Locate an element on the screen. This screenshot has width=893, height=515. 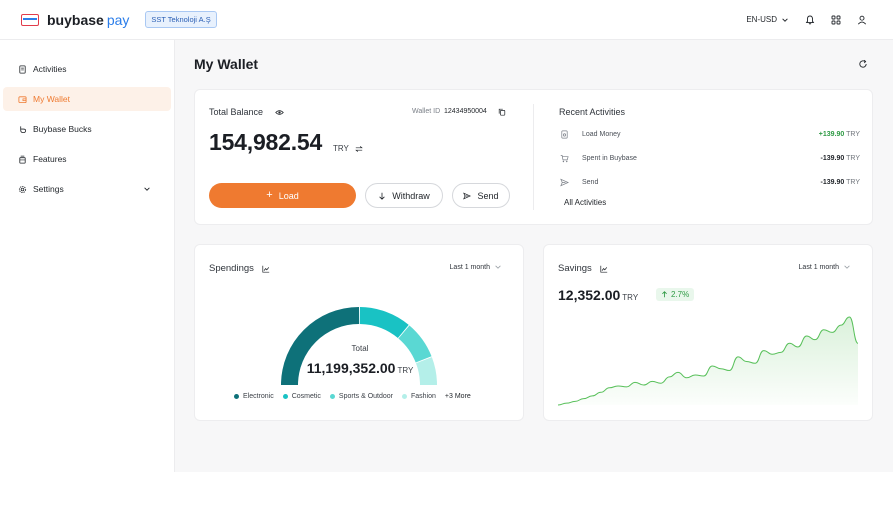
sidebar-item-label: My Wallet is located at coordinates (51, 99).